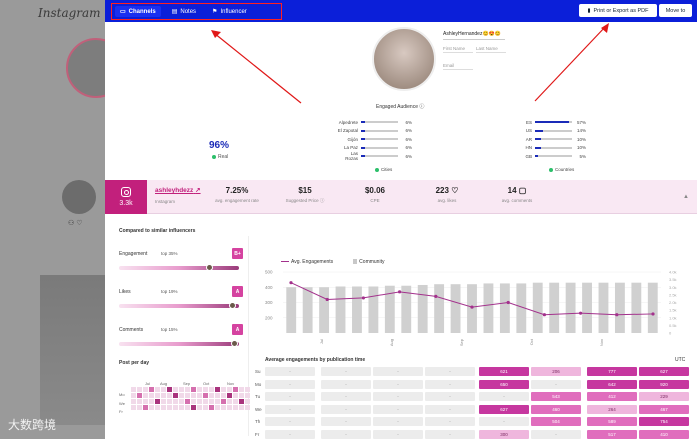 This screenshot has width=697, height=439. What do you see at coordinates (374, 139) in the screenshot?
I see `city-row: Gijón 6%` at bounding box center [374, 139].